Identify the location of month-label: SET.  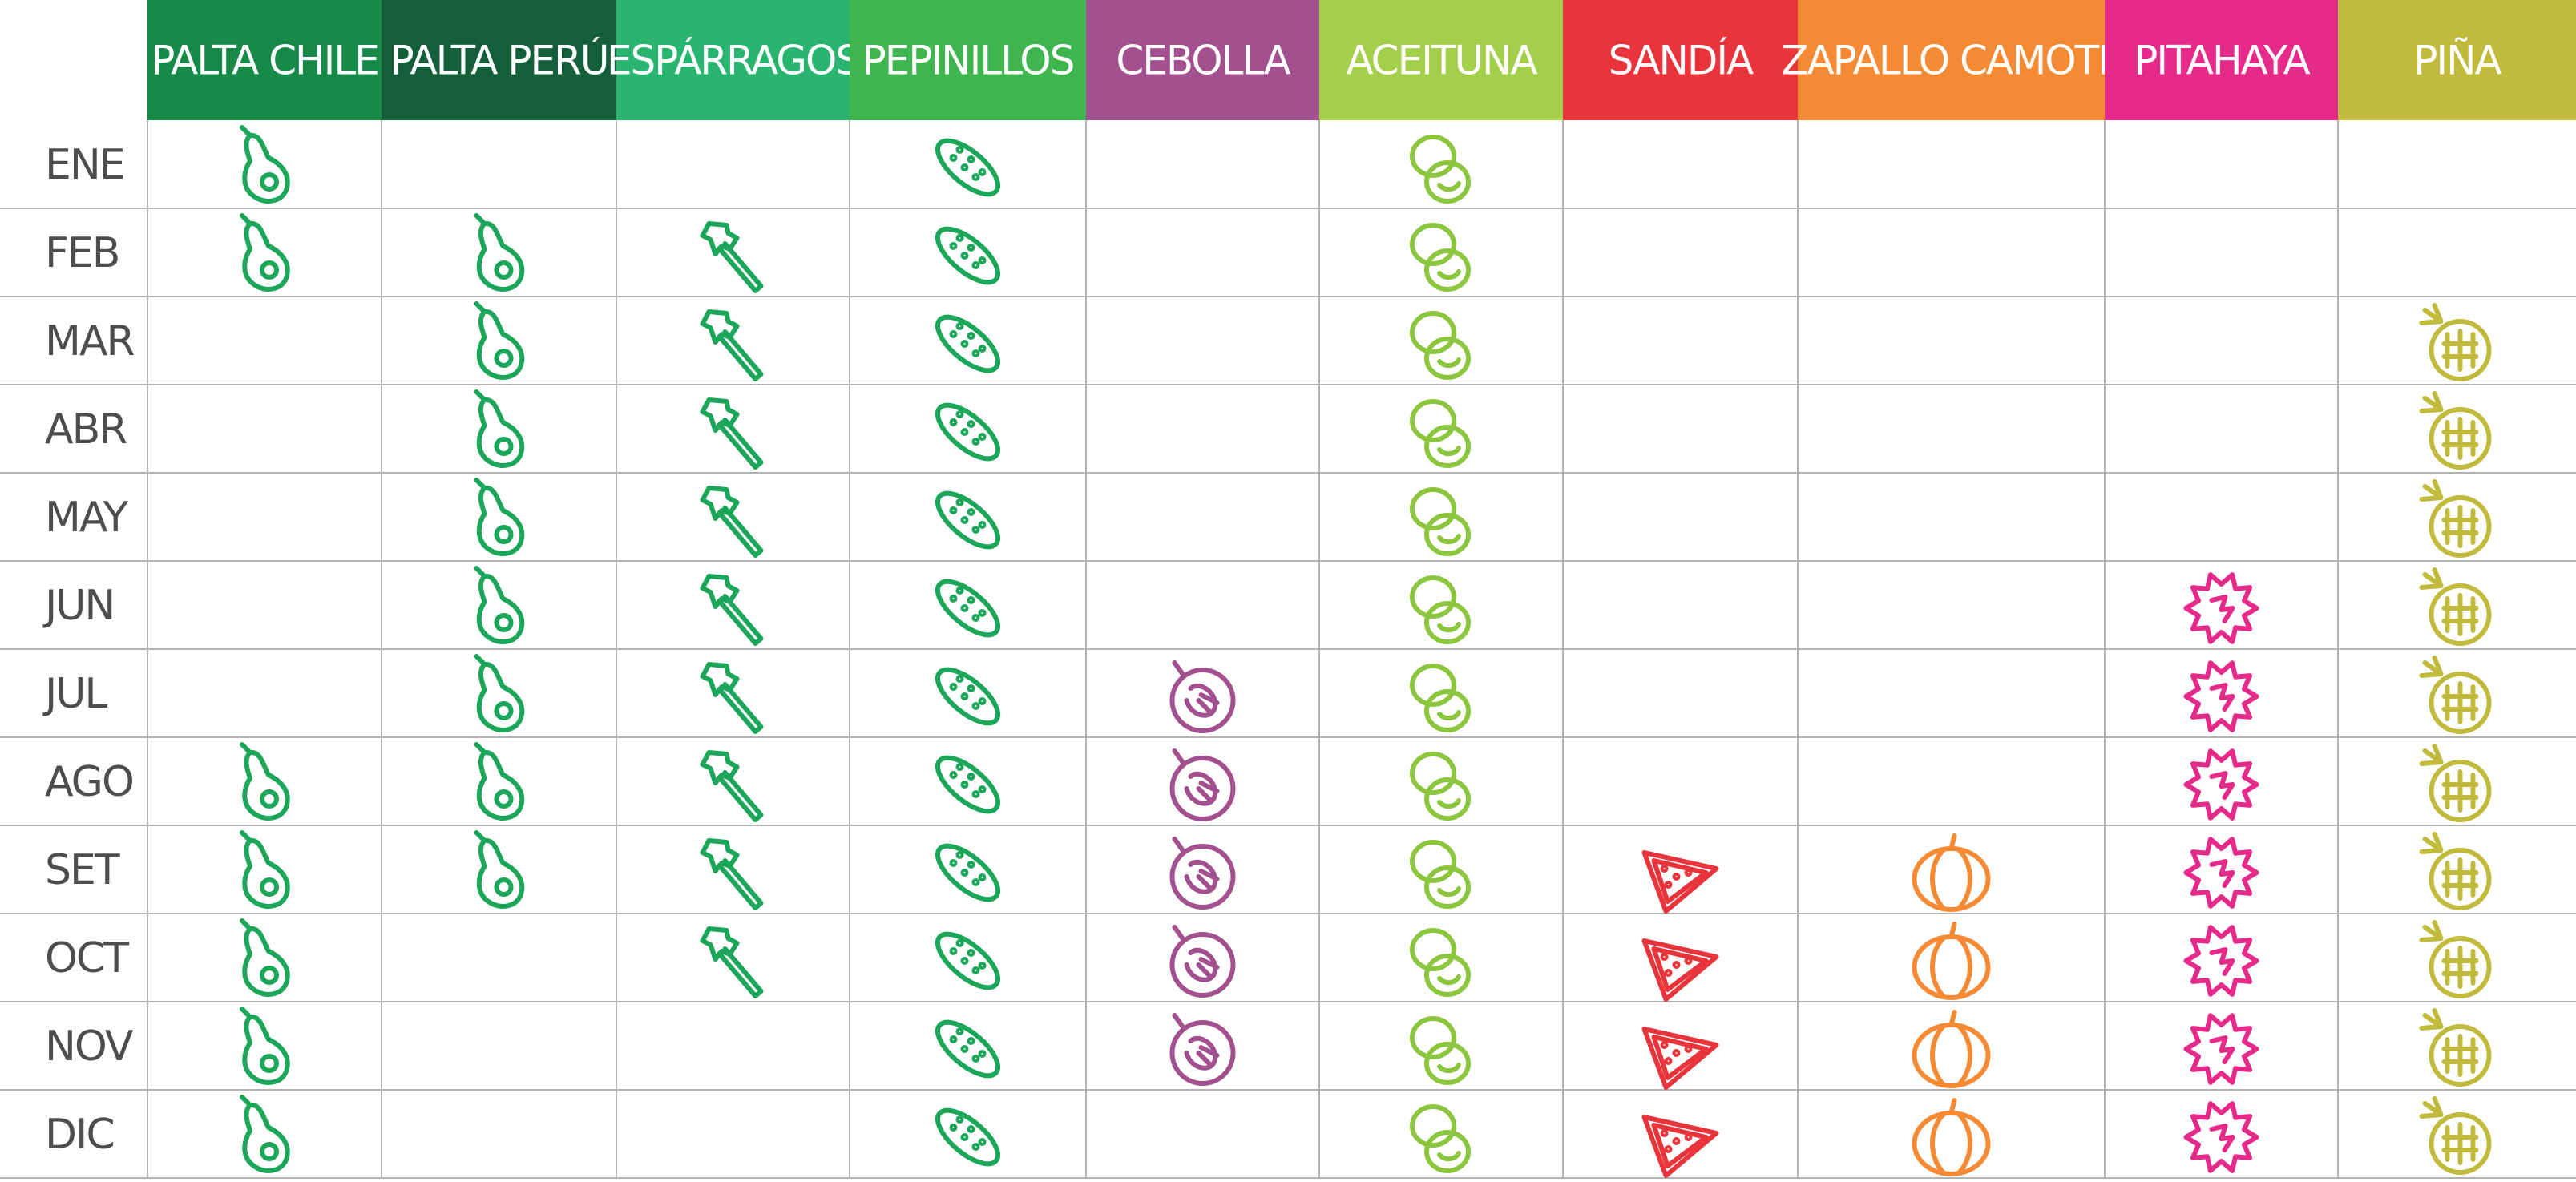
(82, 870).